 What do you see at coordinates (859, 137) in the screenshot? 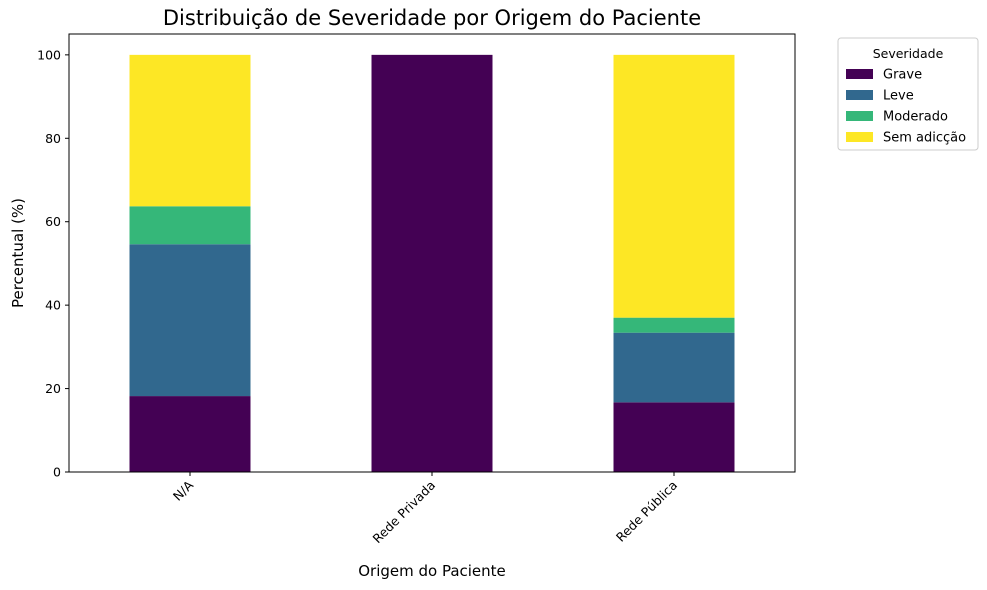
I see `legend-swatch-sem-adiccao` at bounding box center [859, 137].